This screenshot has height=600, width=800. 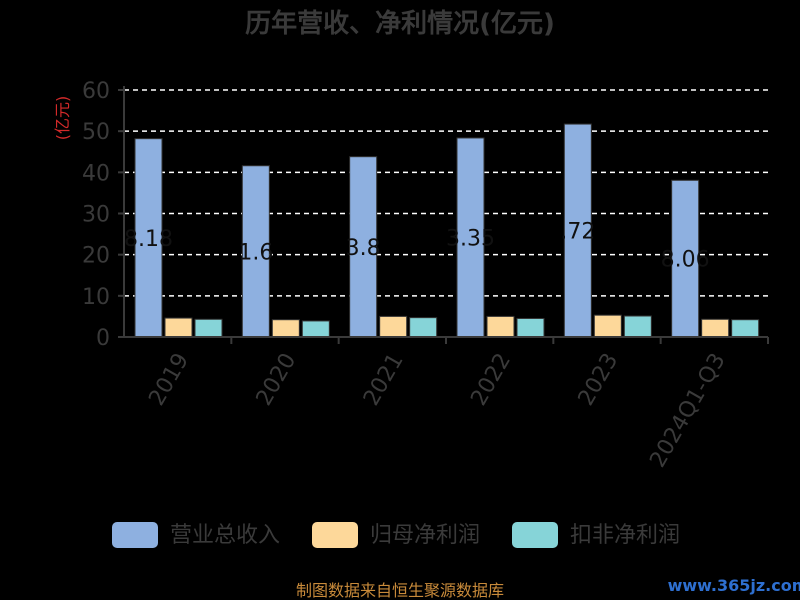 What do you see at coordinates (103, 338) in the screenshot?
I see `y-tick-label: 0` at bounding box center [103, 338].